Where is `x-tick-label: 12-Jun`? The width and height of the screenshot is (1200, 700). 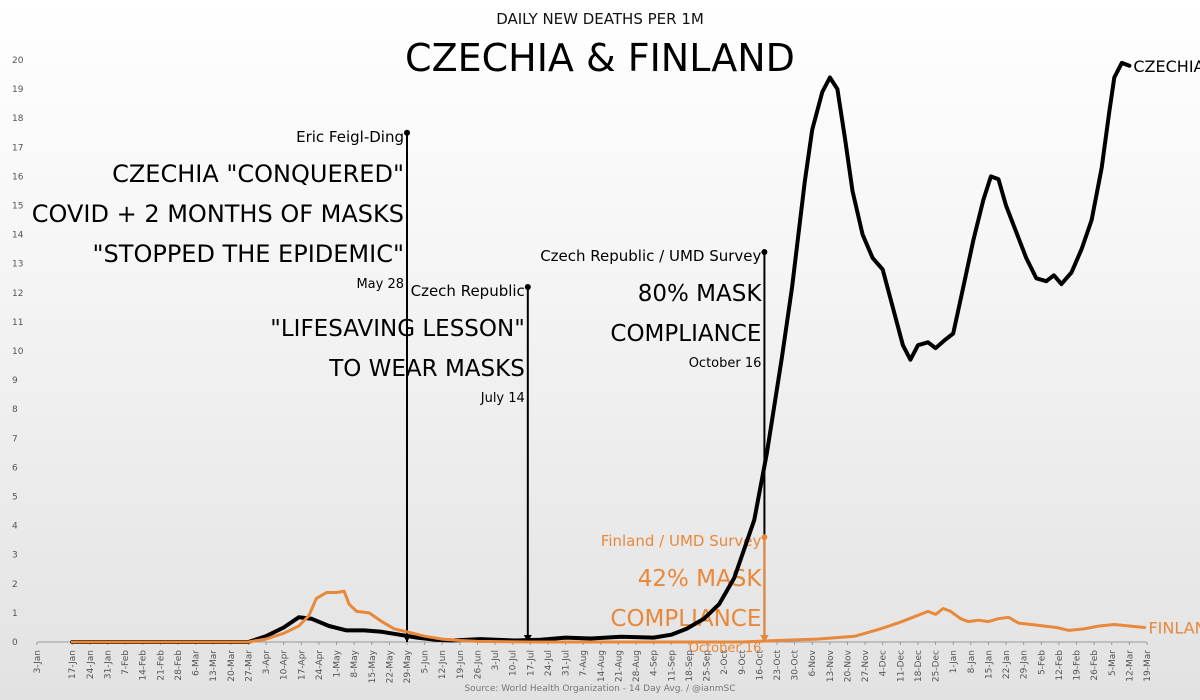
x-tick-label: 12-Jun is located at coordinates (443, 664).